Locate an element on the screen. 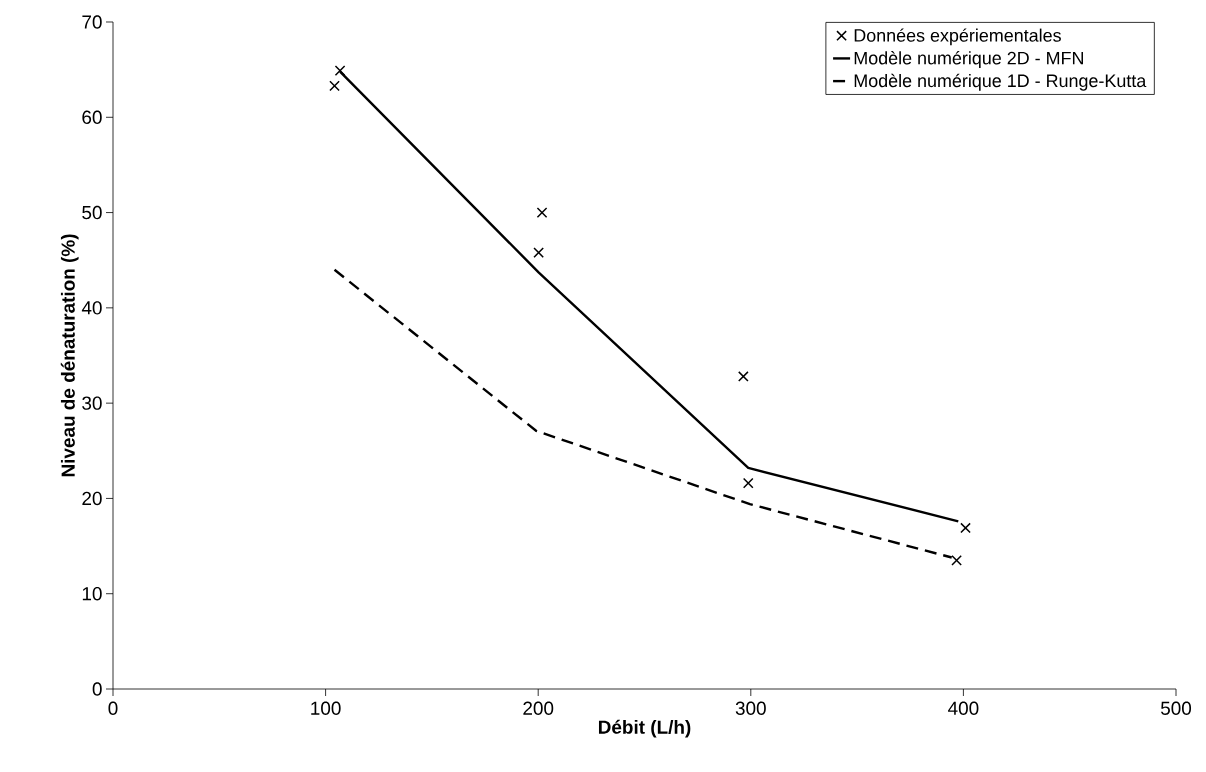 This screenshot has height=772, width=1206. legend-label: Modèle numérique 2D - MFN is located at coordinates (968, 59).